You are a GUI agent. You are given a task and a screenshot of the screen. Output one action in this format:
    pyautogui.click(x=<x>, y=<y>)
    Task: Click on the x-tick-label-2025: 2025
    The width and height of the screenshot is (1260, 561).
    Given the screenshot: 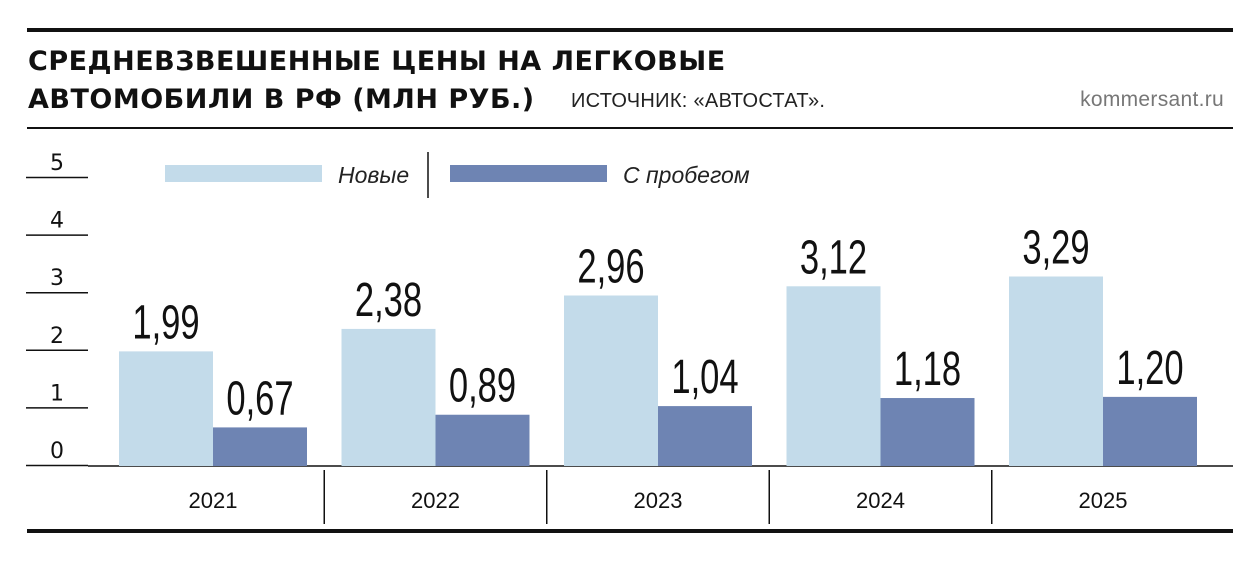 What is the action you would take?
    pyautogui.click(x=1103, y=500)
    